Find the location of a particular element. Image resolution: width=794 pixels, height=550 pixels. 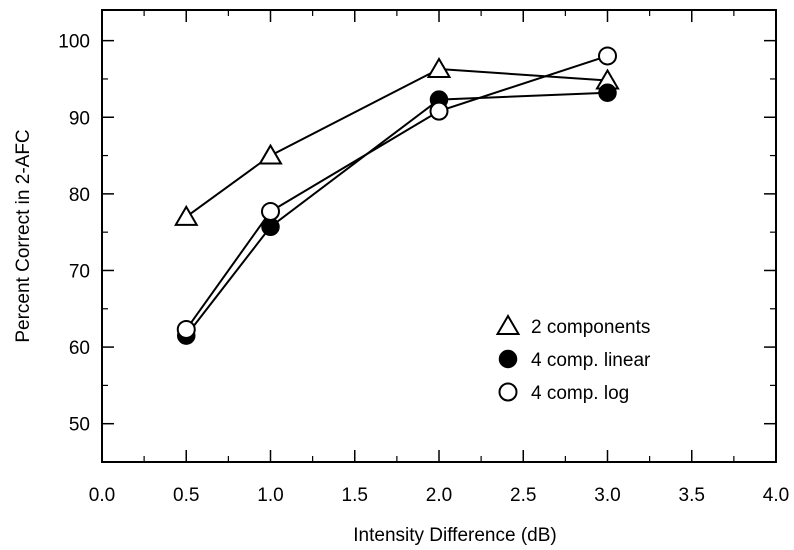

x-tick-label: 4.0 is located at coordinates (776, 495).